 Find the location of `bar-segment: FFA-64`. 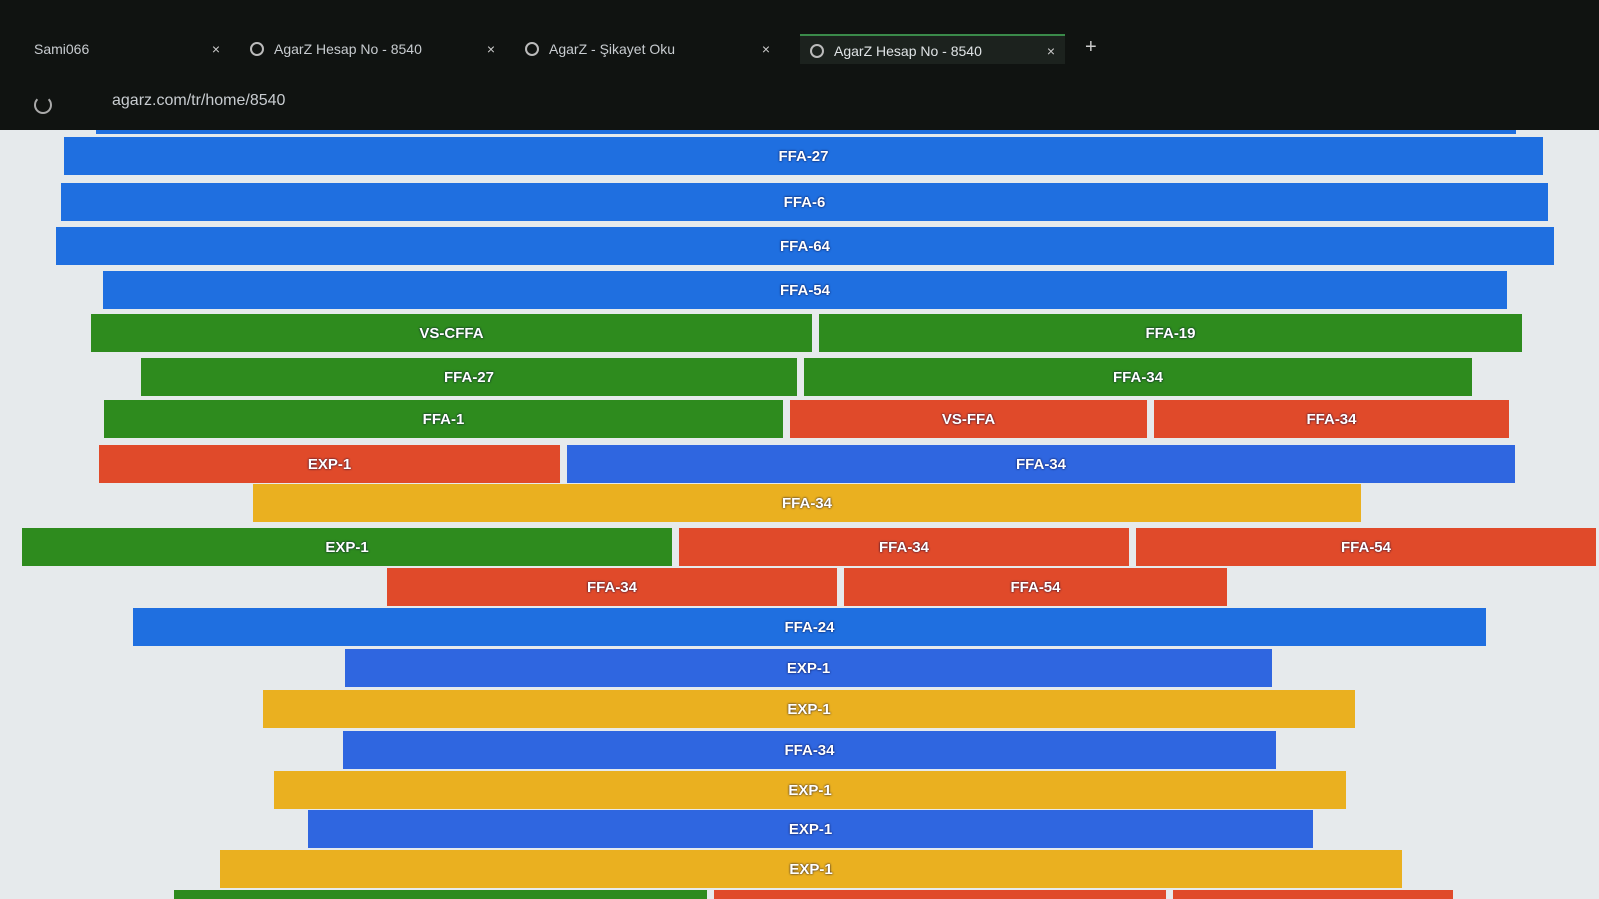

bar-segment: FFA-64 is located at coordinates (805, 246).